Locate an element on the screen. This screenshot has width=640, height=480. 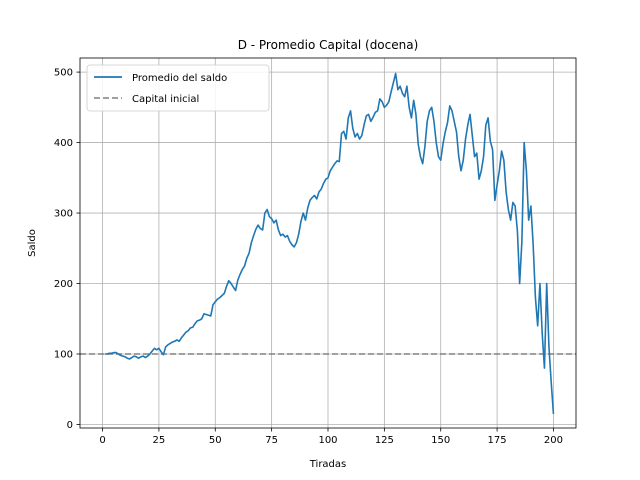
x-tick-label: 150 is located at coordinates (440, 440).